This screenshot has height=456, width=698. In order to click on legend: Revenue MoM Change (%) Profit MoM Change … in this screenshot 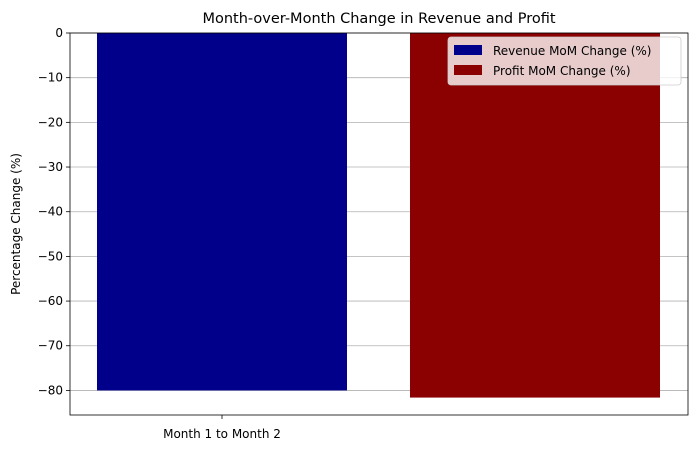, I will do `click(564, 61)`.